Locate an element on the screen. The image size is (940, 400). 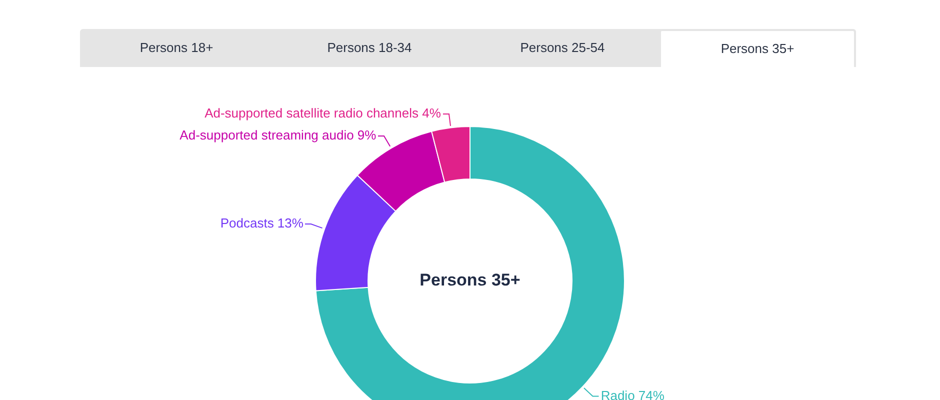
text: Persons 18+ is located at coordinates (176, 48).